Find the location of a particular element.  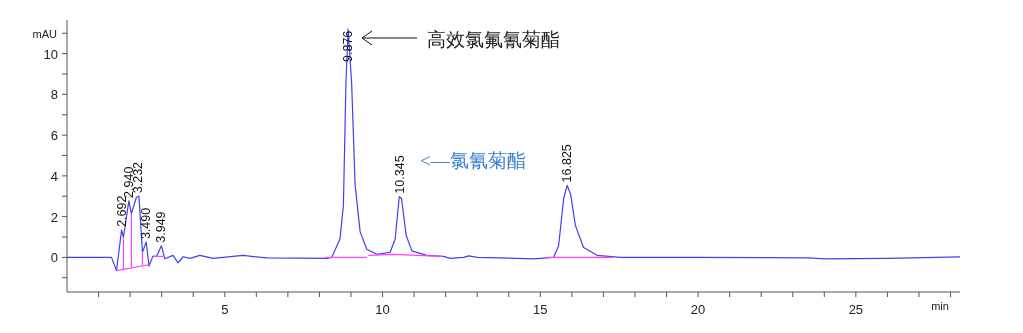

annotation: 9.876 is located at coordinates (348, 46).